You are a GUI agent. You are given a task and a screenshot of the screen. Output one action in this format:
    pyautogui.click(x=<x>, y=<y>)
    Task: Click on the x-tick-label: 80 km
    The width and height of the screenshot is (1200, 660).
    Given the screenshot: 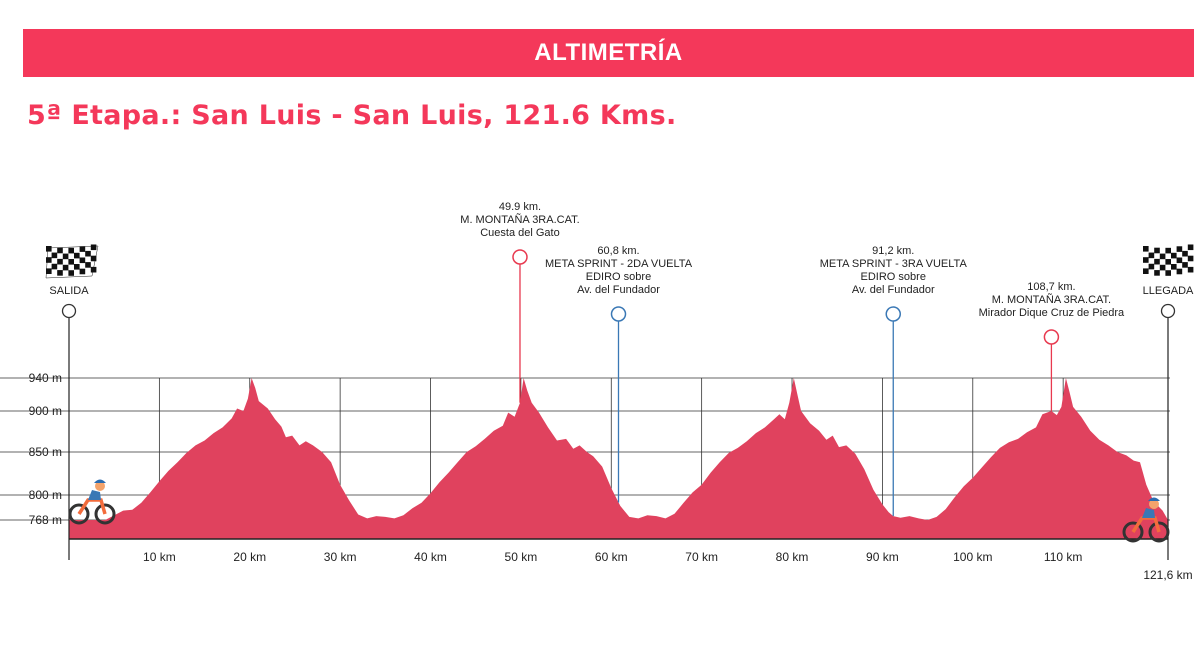 What is the action you would take?
    pyautogui.click(x=792, y=557)
    